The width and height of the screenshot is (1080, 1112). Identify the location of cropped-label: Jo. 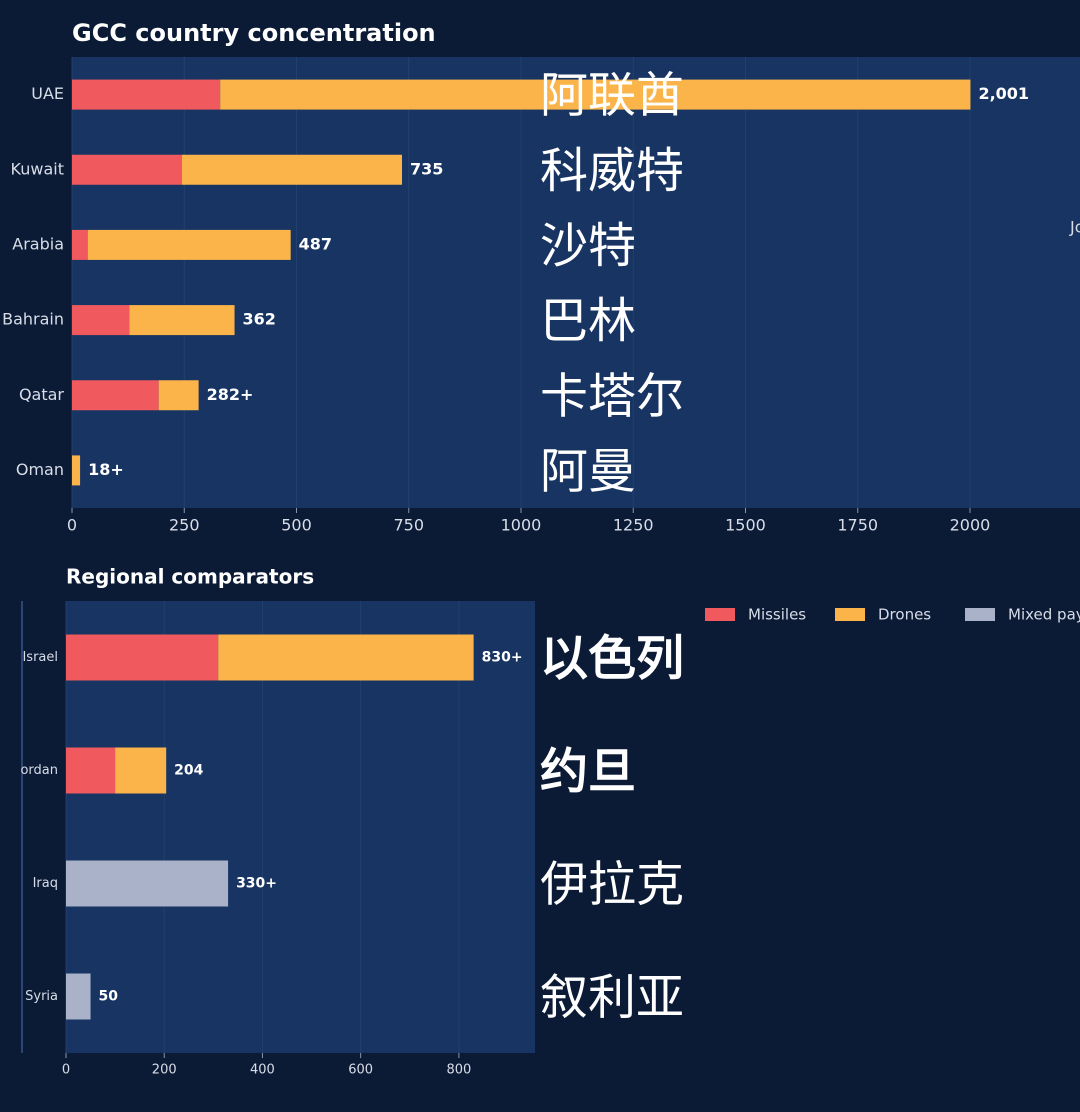
(1074, 227).